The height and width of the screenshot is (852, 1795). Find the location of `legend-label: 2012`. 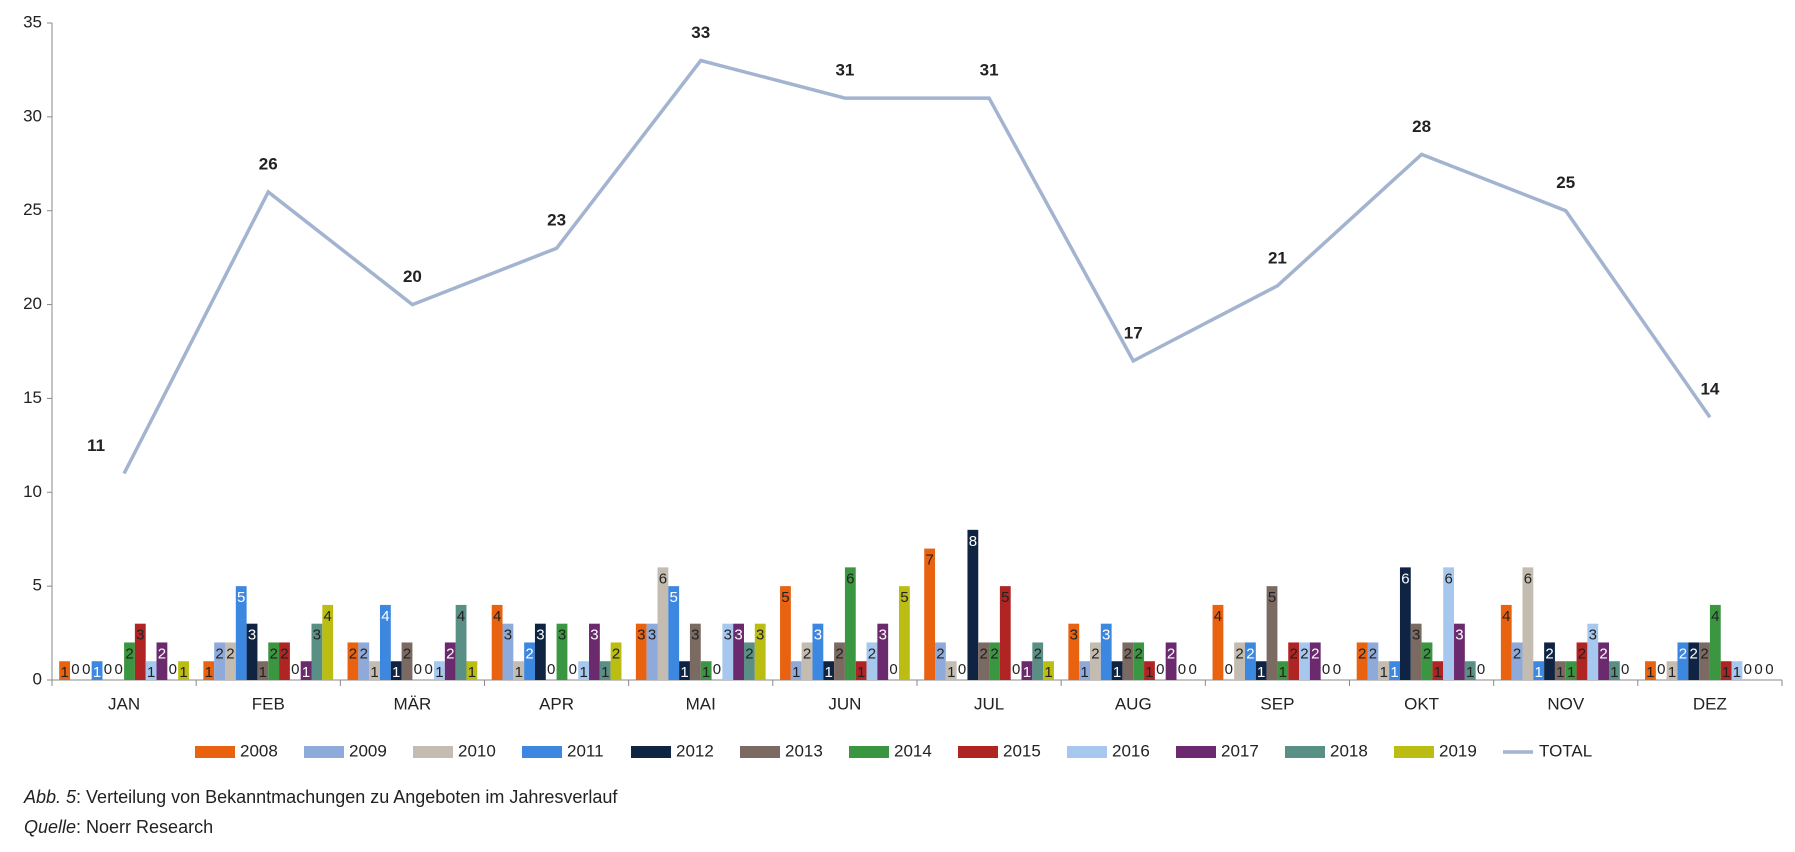

legend-label: 2012 is located at coordinates (695, 750).